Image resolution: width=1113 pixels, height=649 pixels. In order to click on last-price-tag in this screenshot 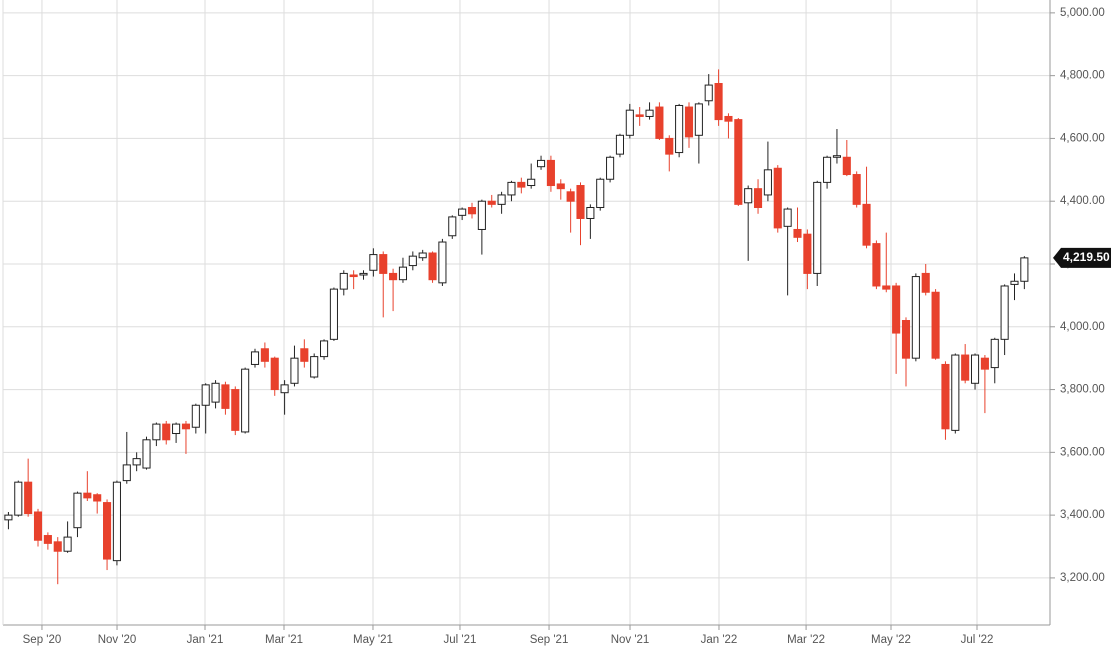, I will do `click(1082, 257)`.